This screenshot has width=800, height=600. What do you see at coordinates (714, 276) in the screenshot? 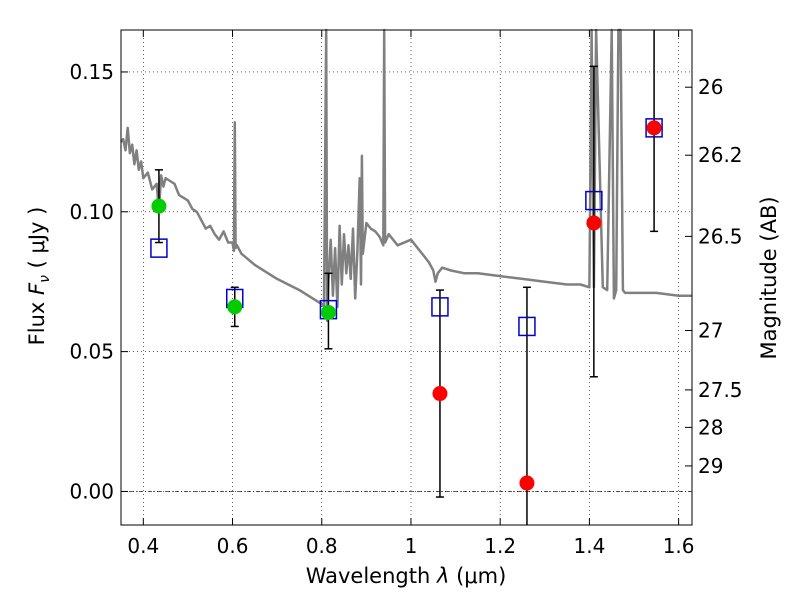
I see `magnitude-axis-ticks: 26 26.2 26.5 27 27.5 28 29` at bounding box center [714, 276].